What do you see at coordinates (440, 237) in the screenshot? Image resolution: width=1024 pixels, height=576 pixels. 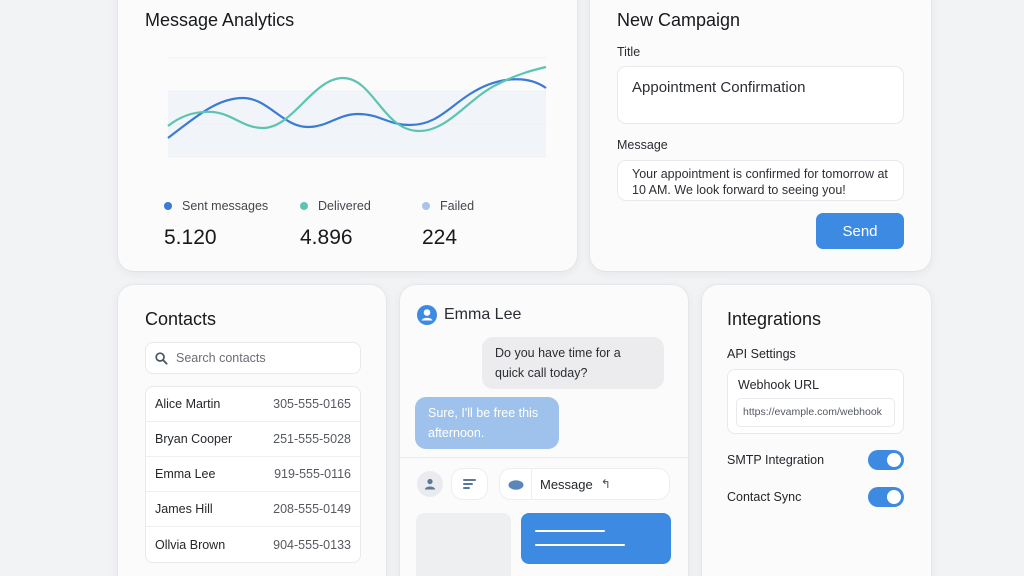 I see `failed-count: 224` at bounding box center [440, 237].